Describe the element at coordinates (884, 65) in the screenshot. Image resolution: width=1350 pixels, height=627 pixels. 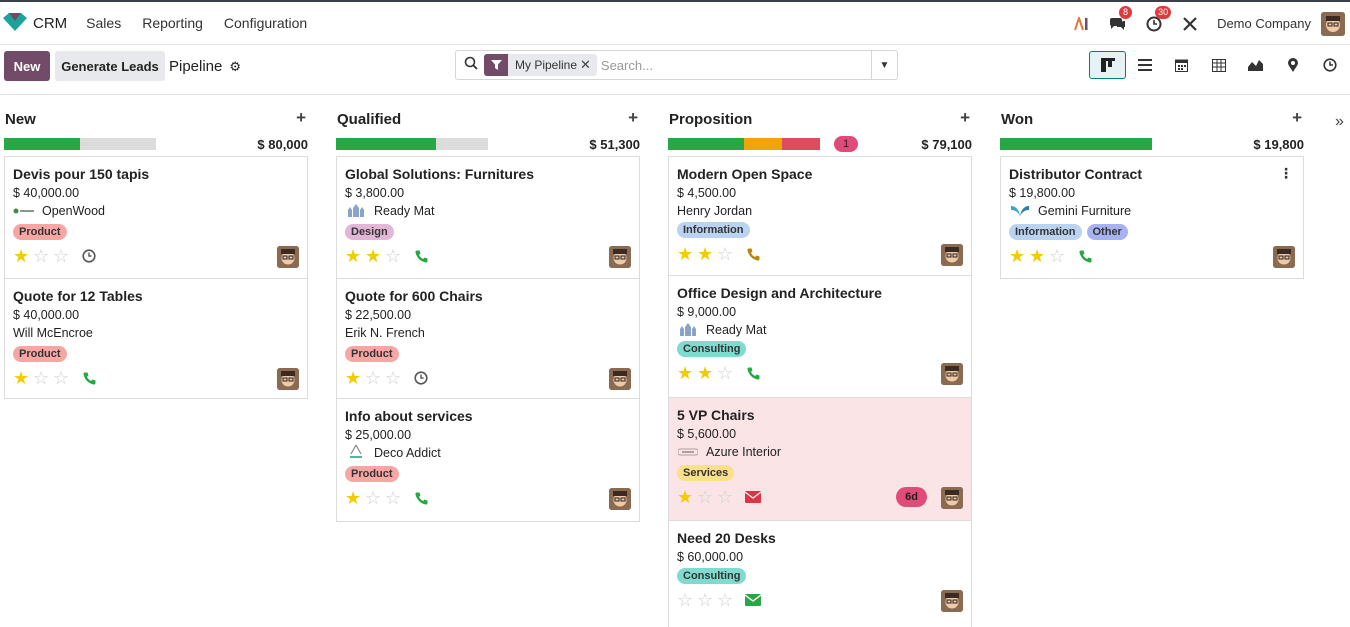
I see `search-options-toggle-icon: ▼` at that location.